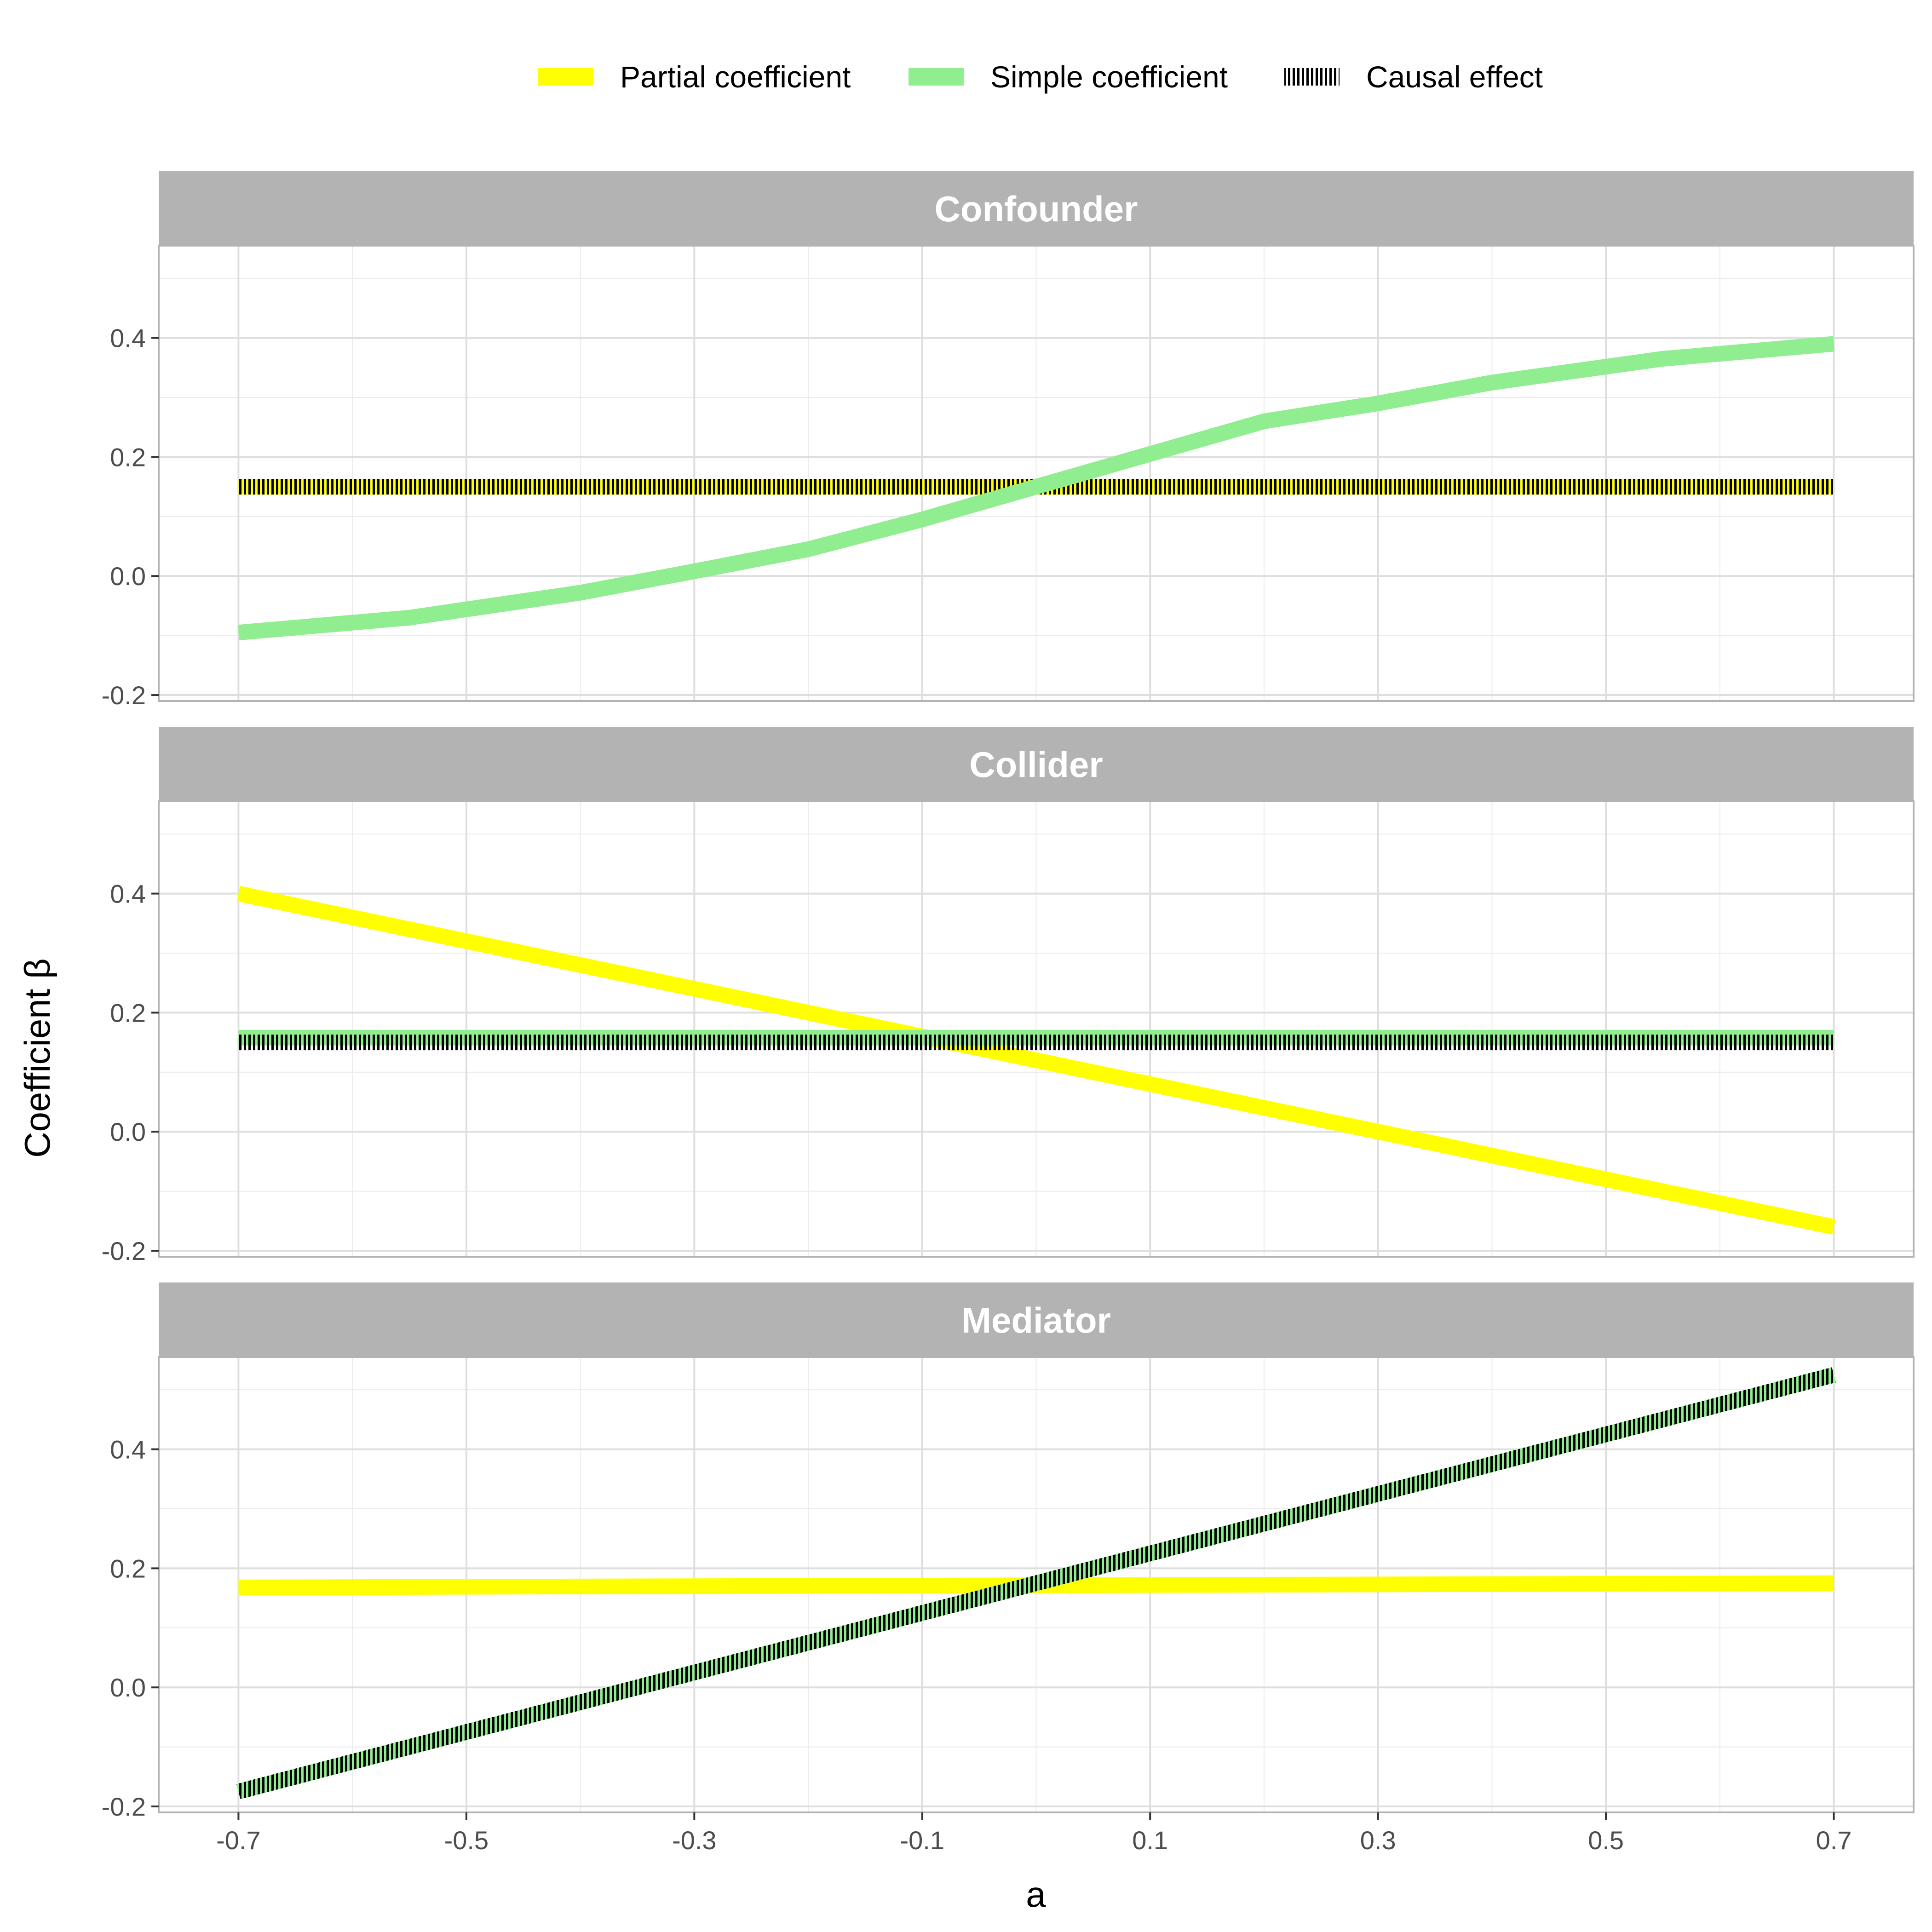 This screenshot has width=1932, height=1932. Describe the element at coordinates (1378, 1840) in the screenshot. I see `x-tick-label: 0.3` at that location.